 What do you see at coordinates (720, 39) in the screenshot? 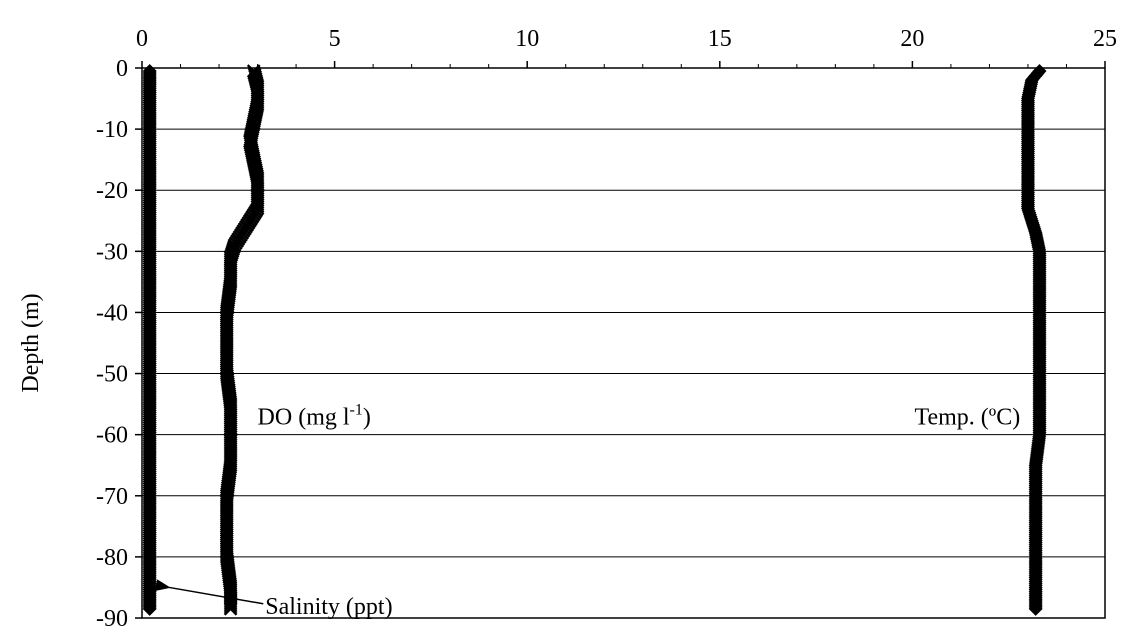
I see `x-tick-label: 15` at bounding box center [720, 39].